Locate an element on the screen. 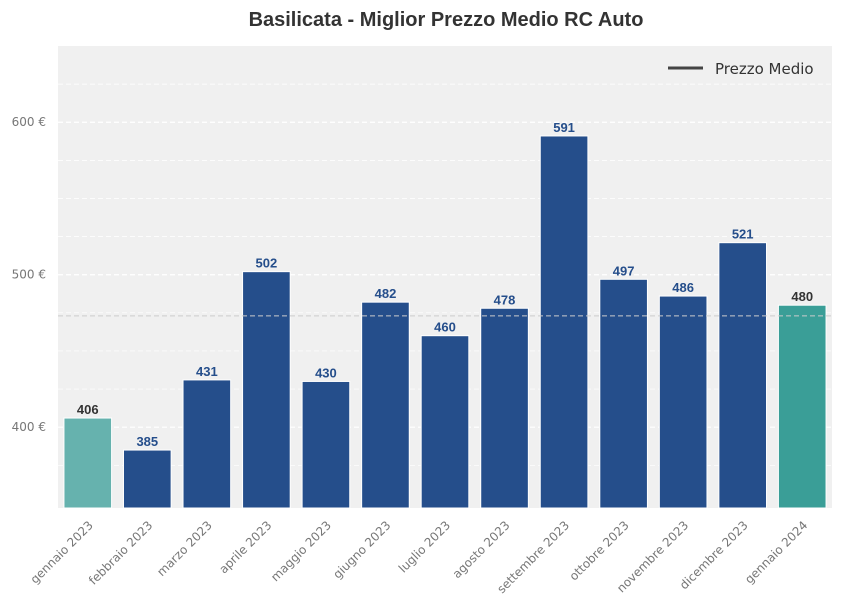 The width and height of the screenshot is (847, 610). x-tick-label: gennaio 2023 is located at coordinates (62, 552).